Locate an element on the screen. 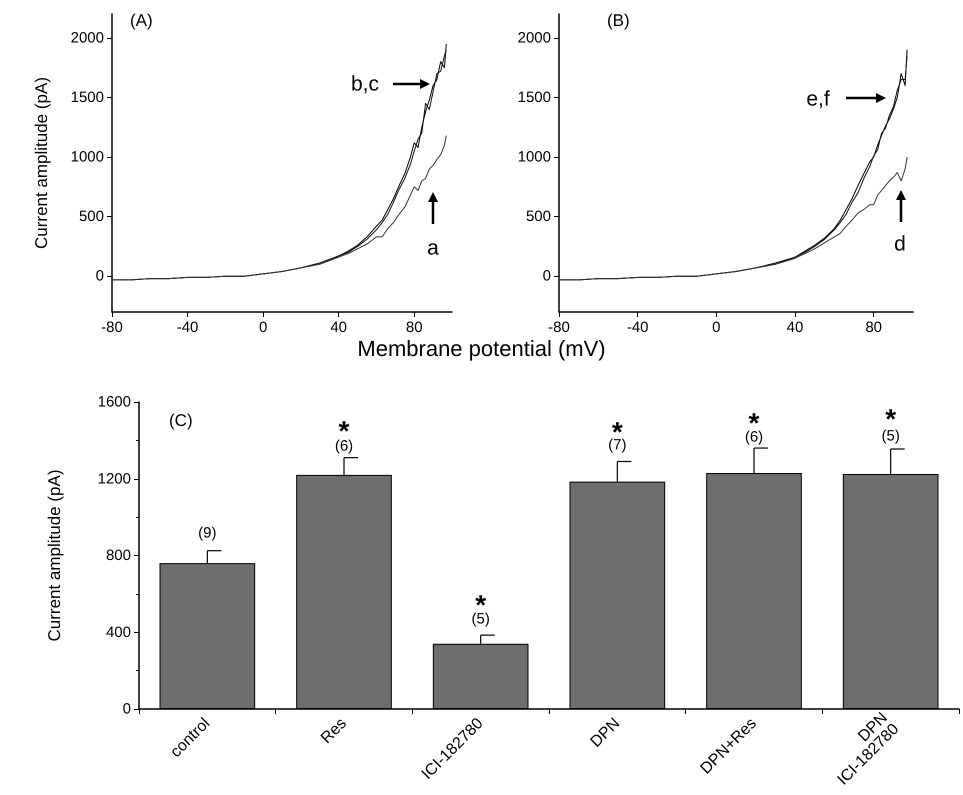 Image resolution: width=963 pixels, height=795 pixels. annotation: (A) is located at coordinates (141, 20).